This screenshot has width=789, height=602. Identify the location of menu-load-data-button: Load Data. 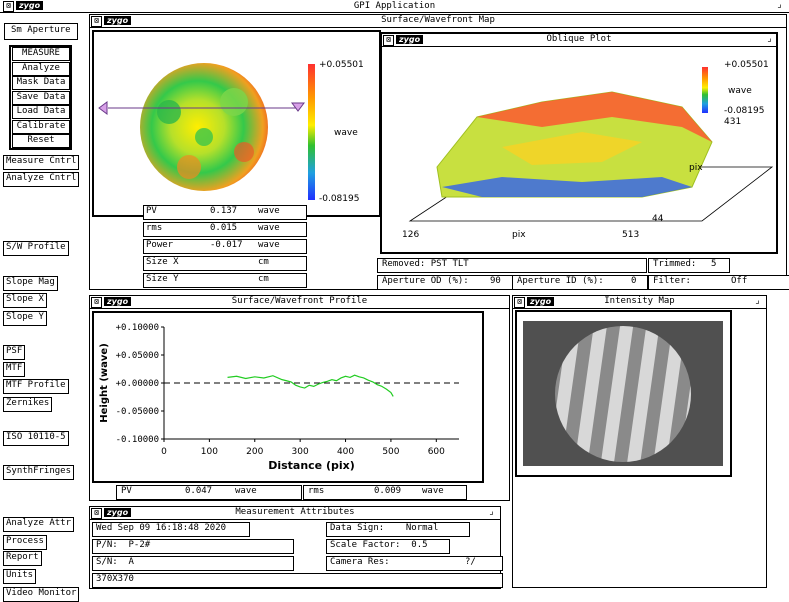
(41, 112).